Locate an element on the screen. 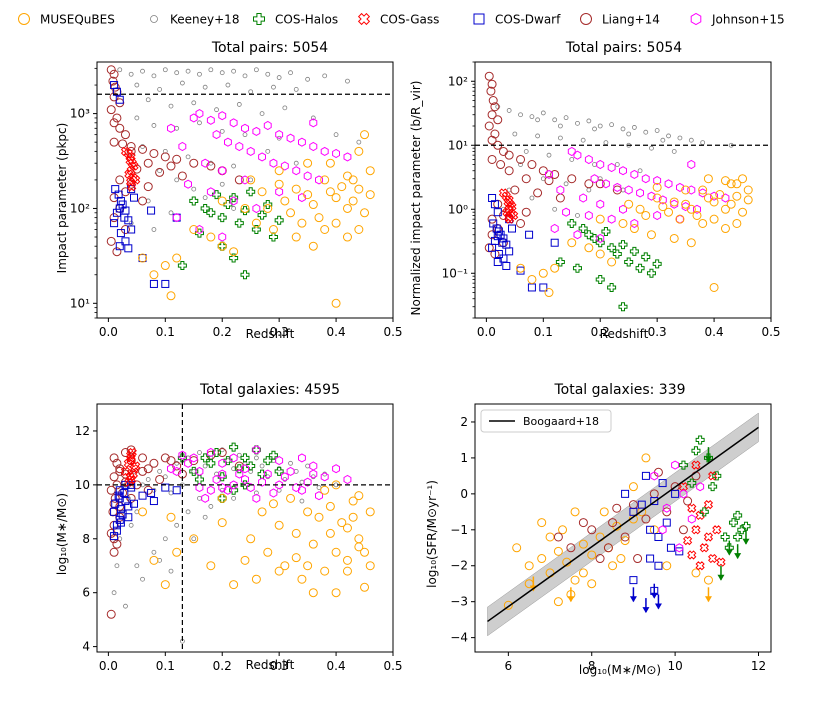 The height and width of the screenshot is (712, 830). y-tick-label: 0 is located at coordinates (464, 494).